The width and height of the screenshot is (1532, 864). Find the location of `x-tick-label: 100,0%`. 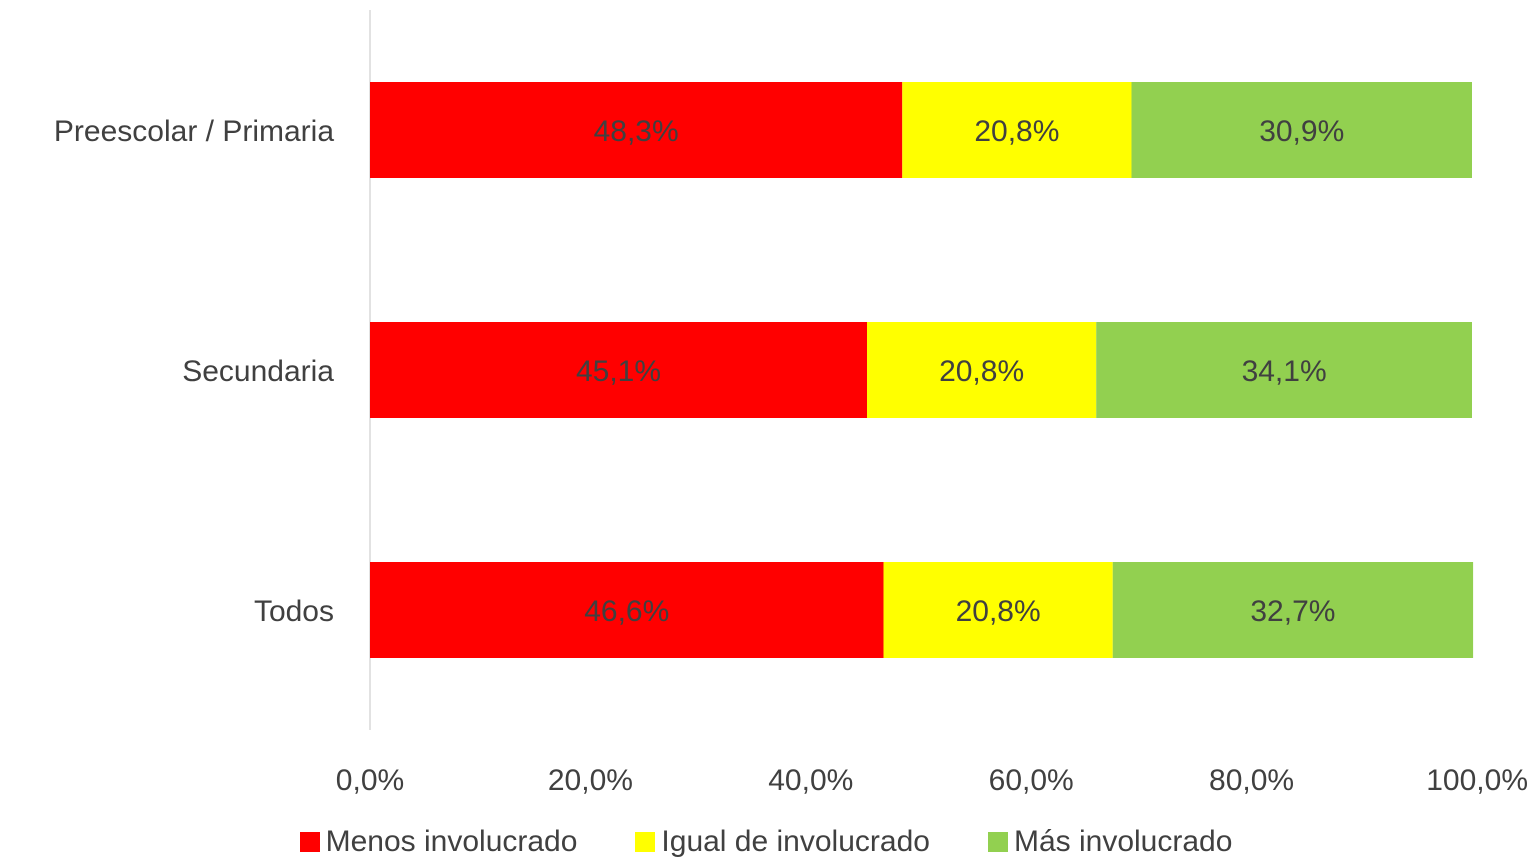

x-tick-label: 100,0% is located at coordinates (1477, 780).